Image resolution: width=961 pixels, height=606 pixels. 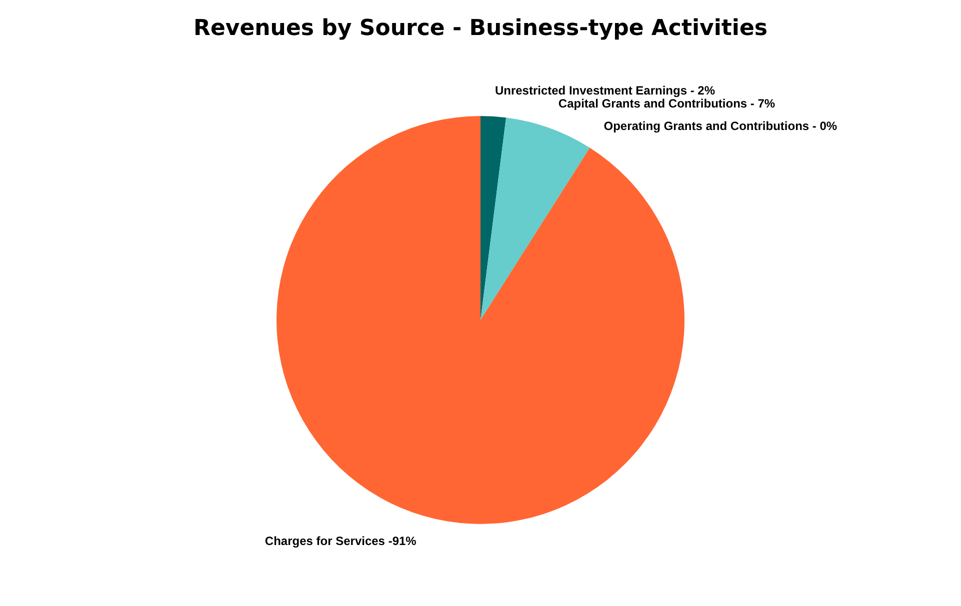 I want to click on slice-label: Capital Grants and Contributions - 7%, so click(x=667, y=103).